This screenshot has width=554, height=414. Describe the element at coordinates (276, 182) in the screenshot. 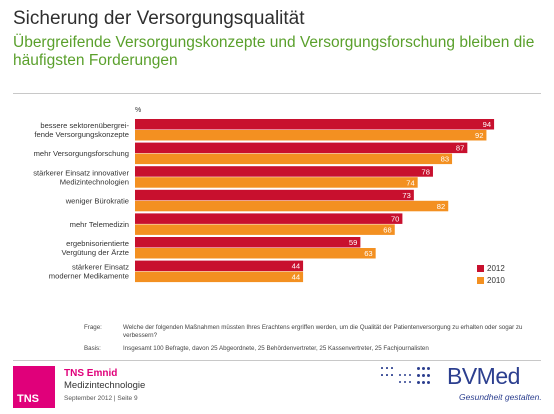

I see `bar-2010-stärkerer-einsatz-innovativer-` at that location.